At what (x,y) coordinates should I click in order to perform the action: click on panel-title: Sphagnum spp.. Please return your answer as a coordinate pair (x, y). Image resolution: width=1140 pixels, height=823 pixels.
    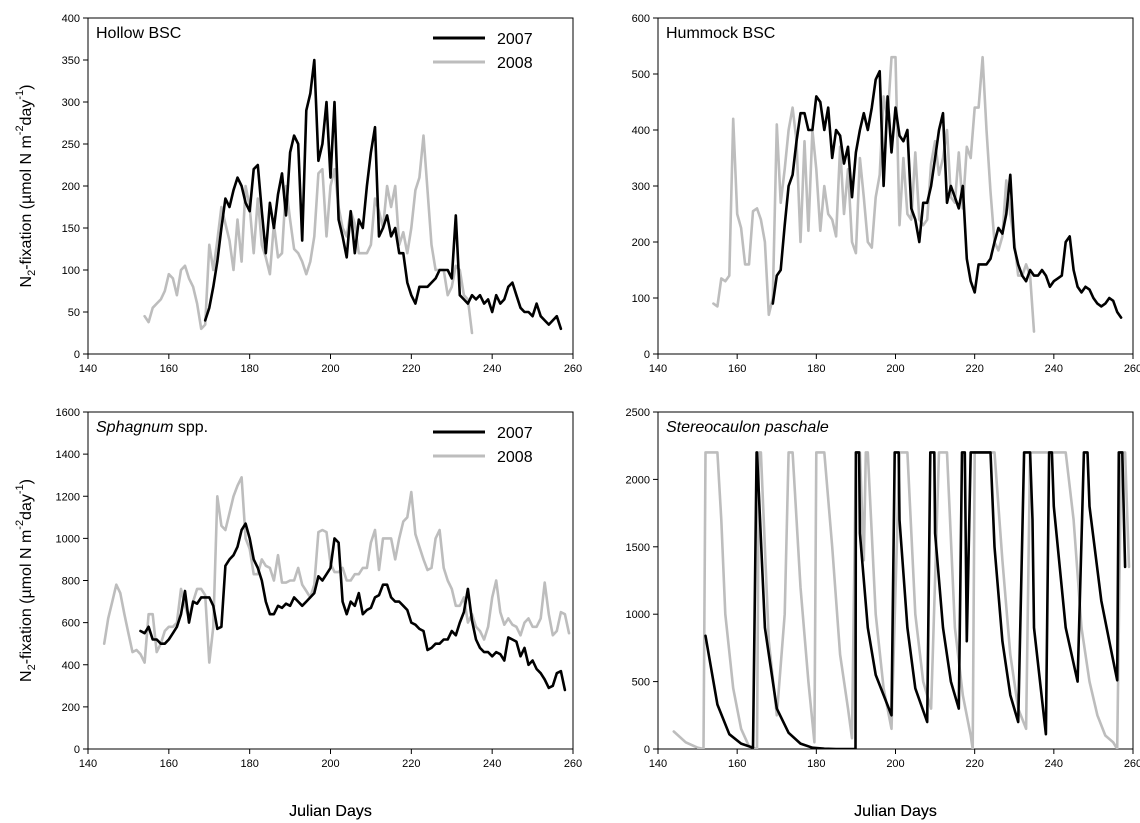
    Looking at the image, I should click on (152, 427).